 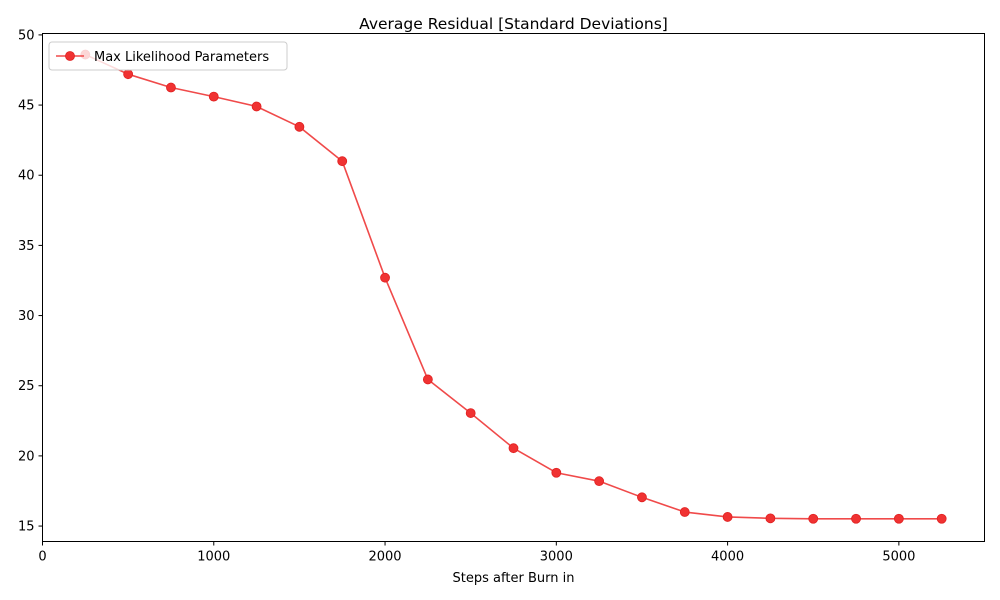 What do you see at coordinates (70, 56) in the screenshot?
I see `legend-marker` at bounding box center [70, 56].